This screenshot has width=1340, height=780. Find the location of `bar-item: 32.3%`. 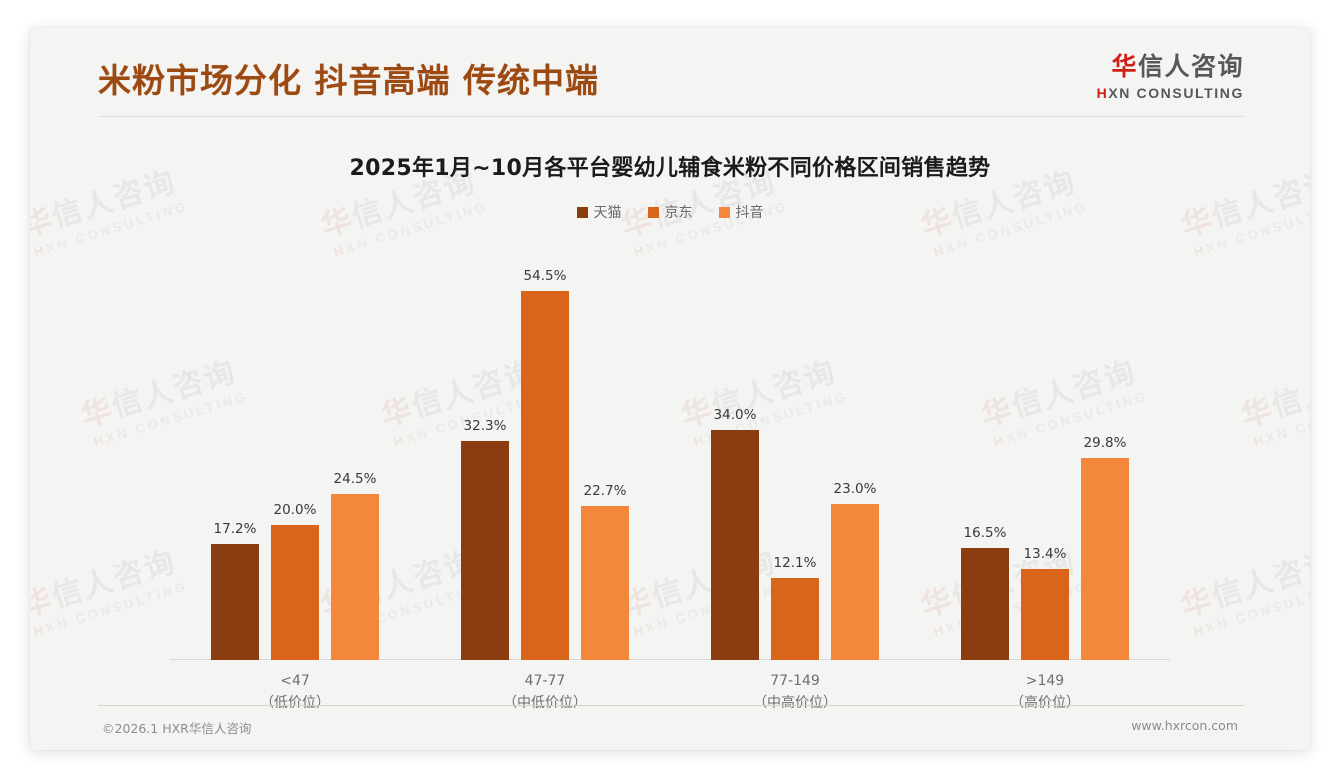

bar-item: 32.3% is located at coordinates (485, 445).